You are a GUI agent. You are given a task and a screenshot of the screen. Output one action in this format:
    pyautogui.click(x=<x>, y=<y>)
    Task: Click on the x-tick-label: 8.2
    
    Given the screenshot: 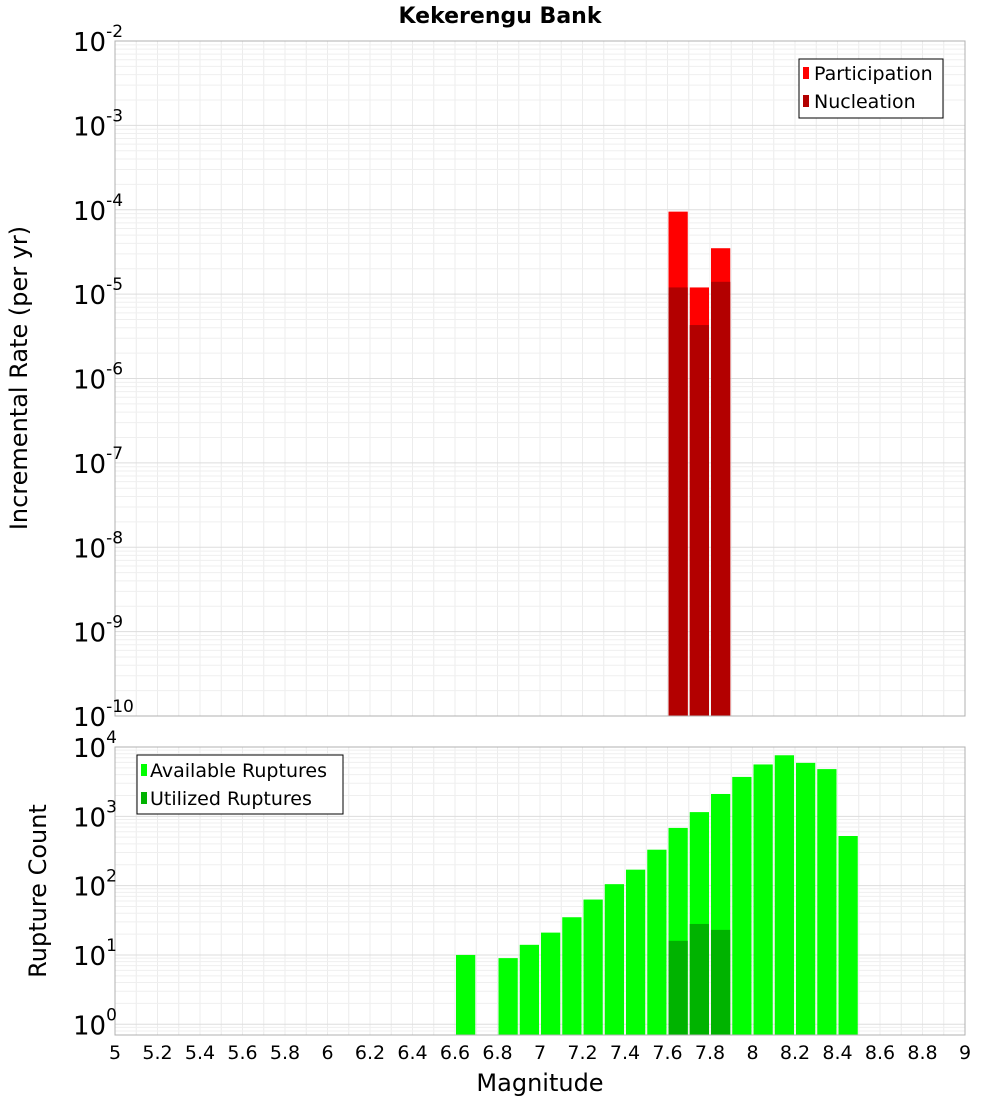 What is the action you would take?
    pyautogui.click(x=795, y=1053)
    